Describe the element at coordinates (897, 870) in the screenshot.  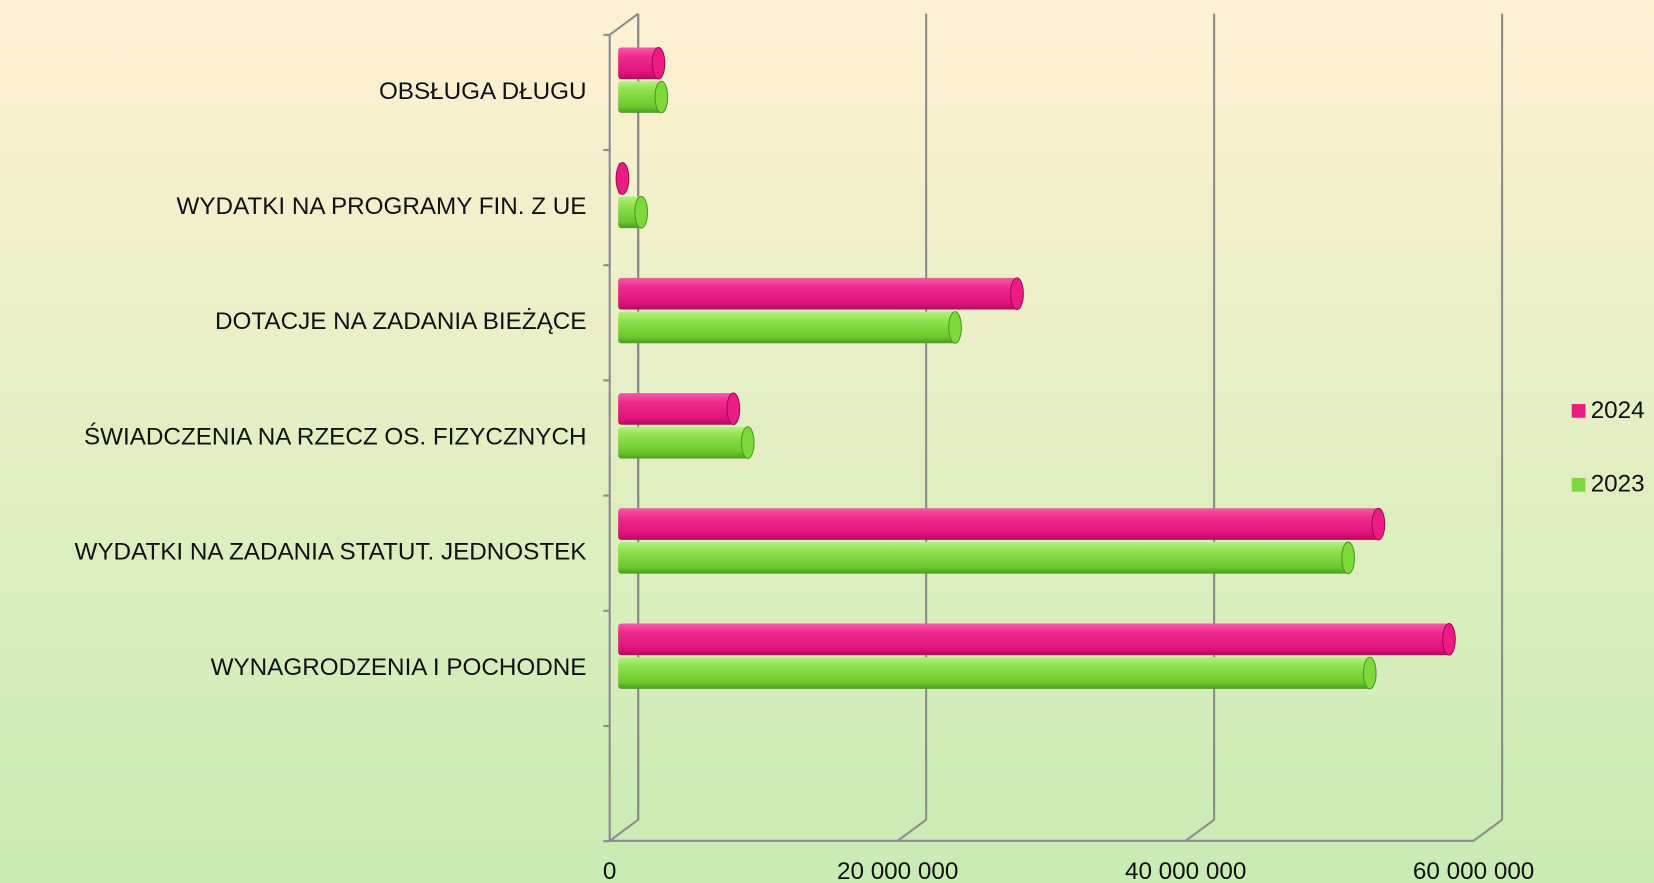
I see `x-tick-label: 20 000 000` at that location.